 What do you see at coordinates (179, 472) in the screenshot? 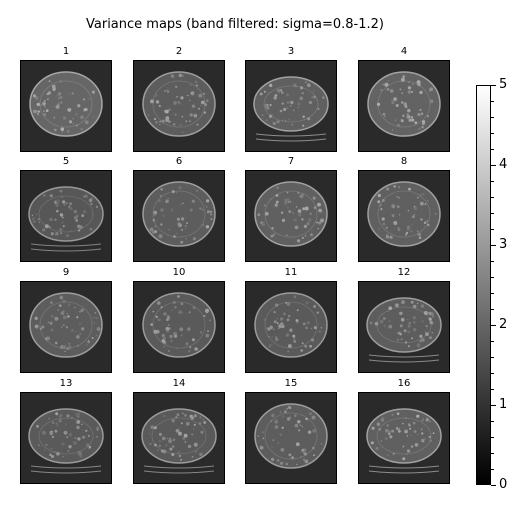
I see `table-line` at bounding box center [179, 472].